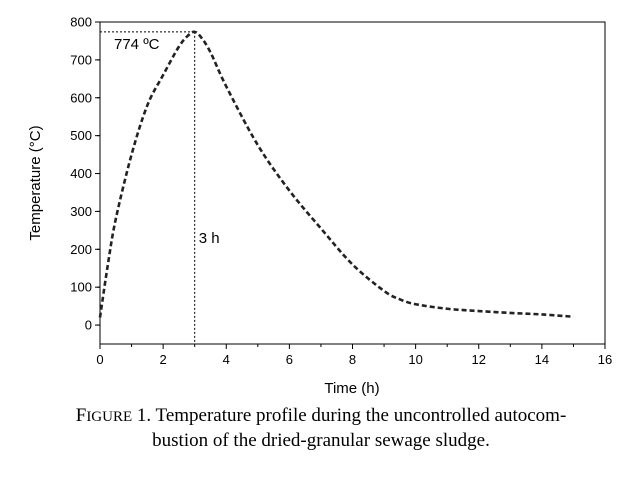  Describe the element at coordinates (81, 59) in the screenshot. I see `y-tick-label: 700` at that location.